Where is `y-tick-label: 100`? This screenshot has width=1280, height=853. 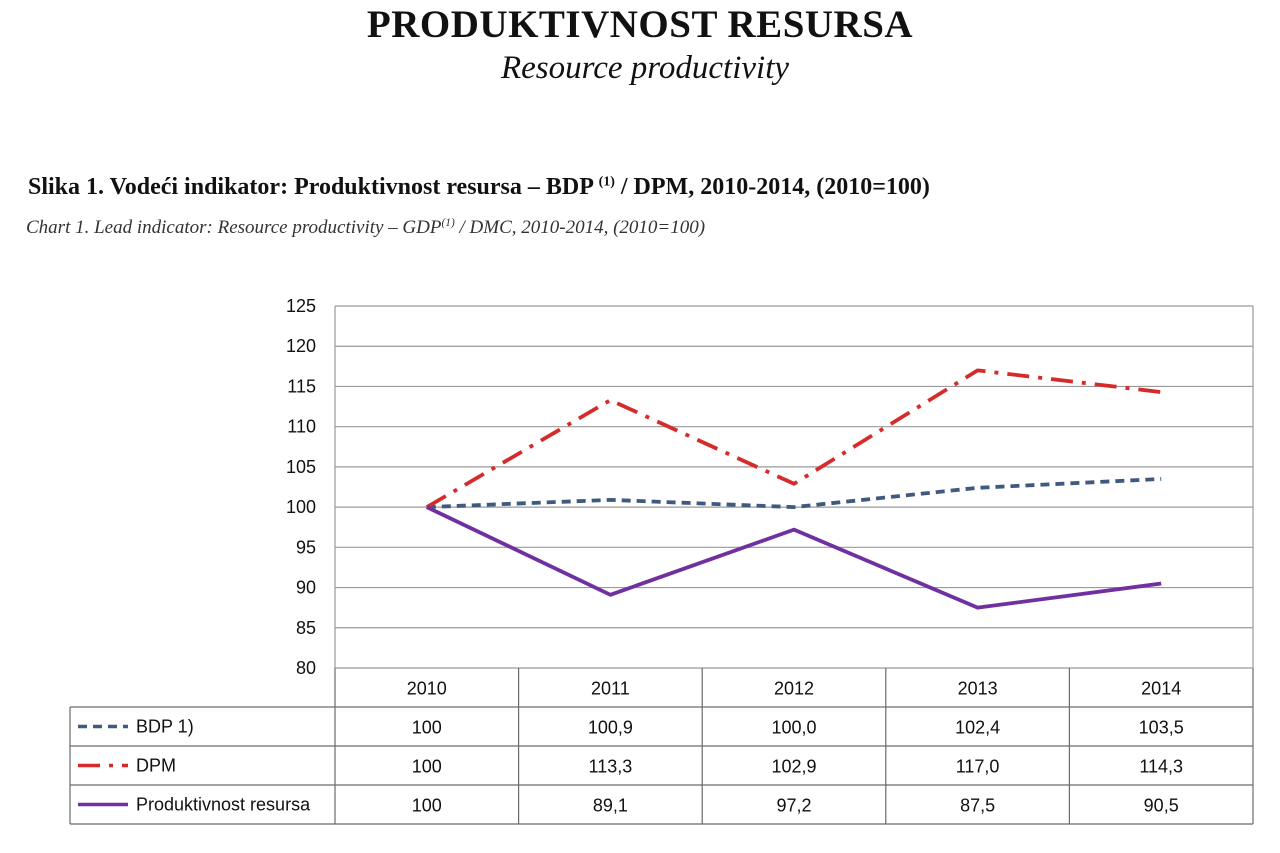 y-tick-label: 100 is located at coordinates (301, 507).